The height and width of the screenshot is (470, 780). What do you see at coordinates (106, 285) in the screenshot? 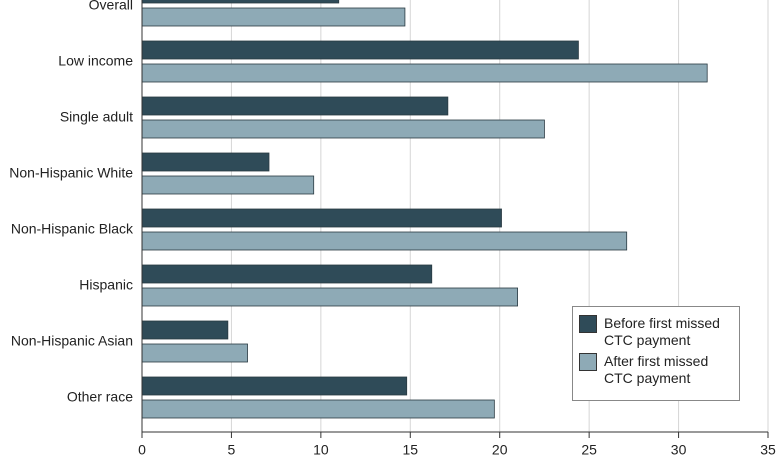
I see `y-tick-label: Hispanic` at bounding box center [106, 285].